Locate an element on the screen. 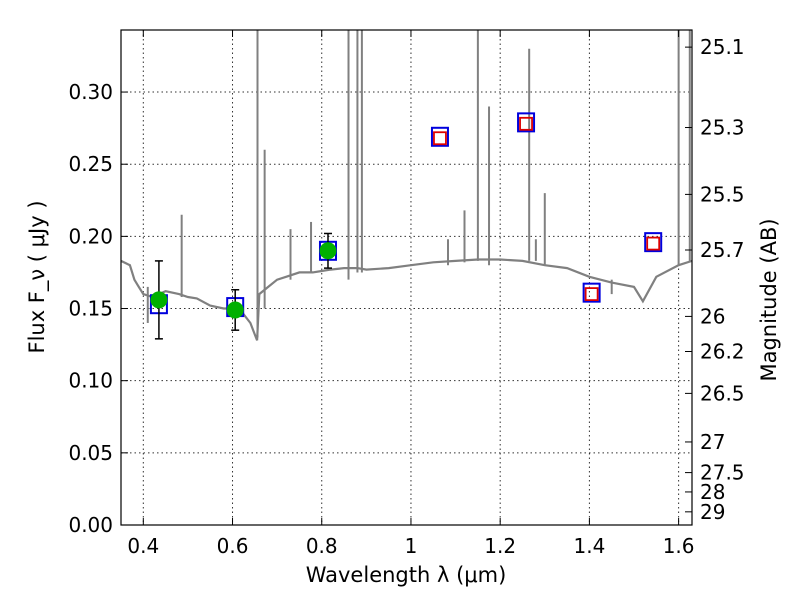  y-tick-label: 0.10 is located at coordinates (90, 381).